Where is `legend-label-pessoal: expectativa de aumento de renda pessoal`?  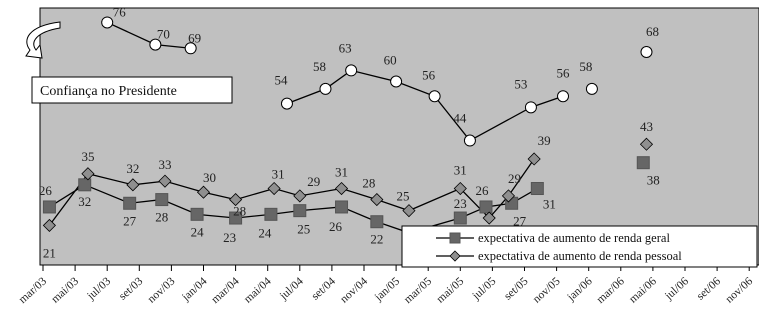 legend-label-pessoal: expectativa de aumento de renda pessoal is located at coordinates (580, 256).